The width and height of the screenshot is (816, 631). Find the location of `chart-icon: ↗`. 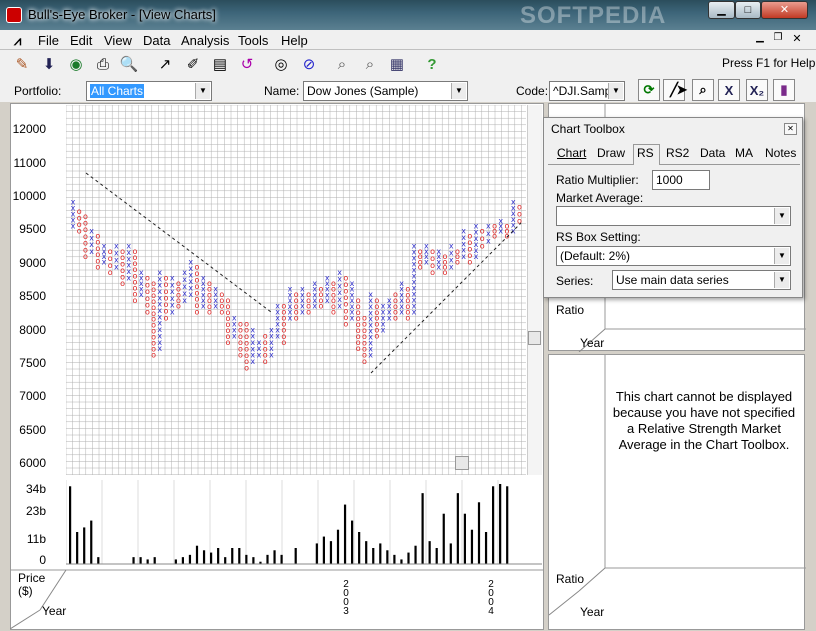

chart-icon: ↗ is located at coordinates (165, 64).